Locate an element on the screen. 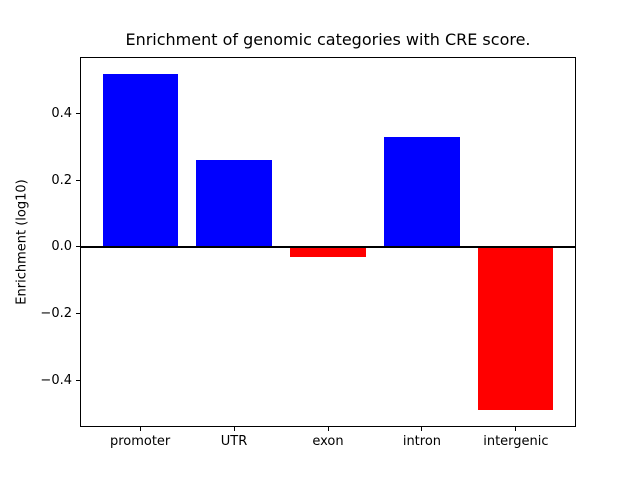  y-tick-label: 0.2 is located at coordinates (61, 180).